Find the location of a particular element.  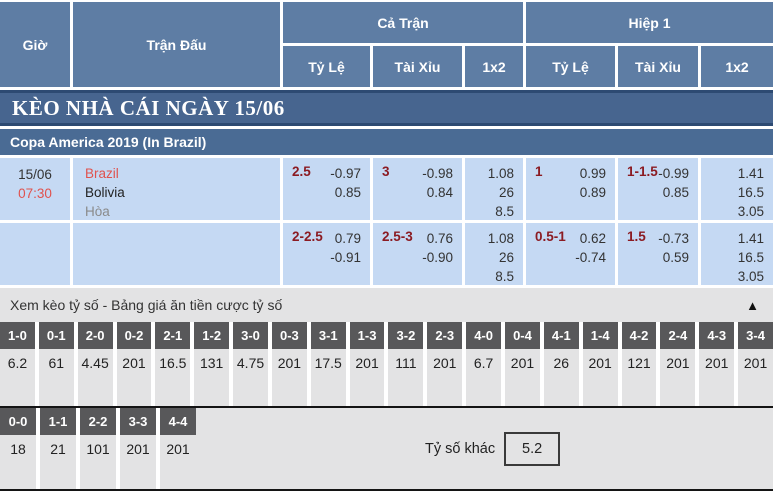

score-odd: 4.45 is located at coordinates (95, 363).